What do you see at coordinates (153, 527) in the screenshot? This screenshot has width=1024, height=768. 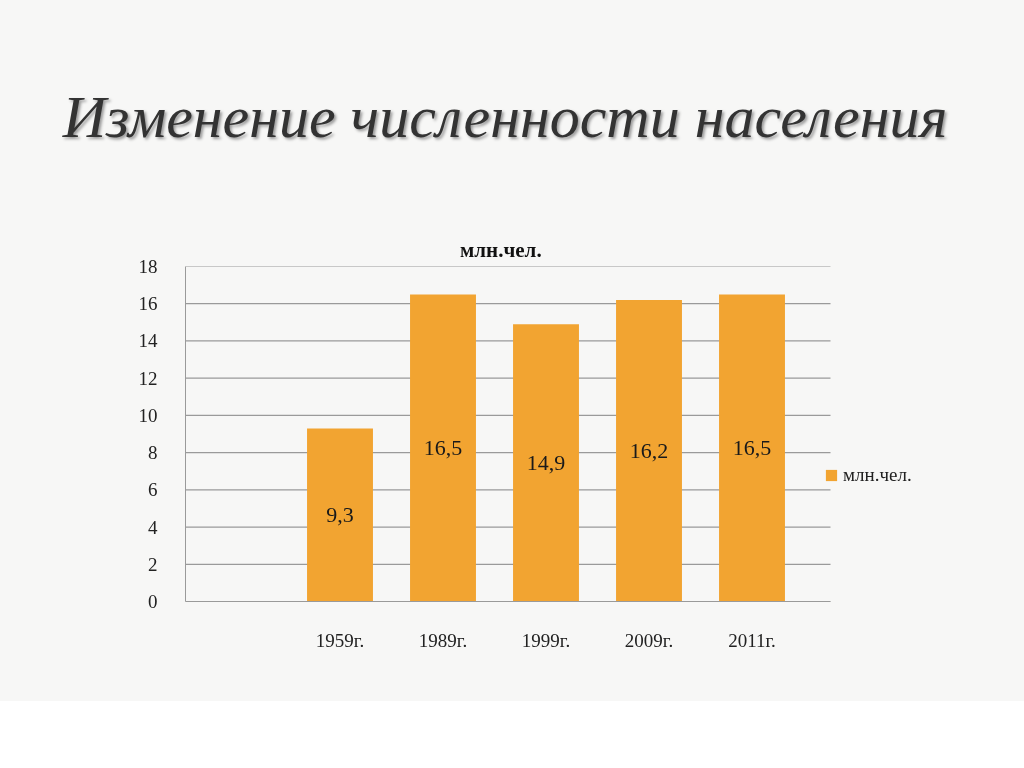 I see `y-tick-label: 4` at bounding box center [153, 527].